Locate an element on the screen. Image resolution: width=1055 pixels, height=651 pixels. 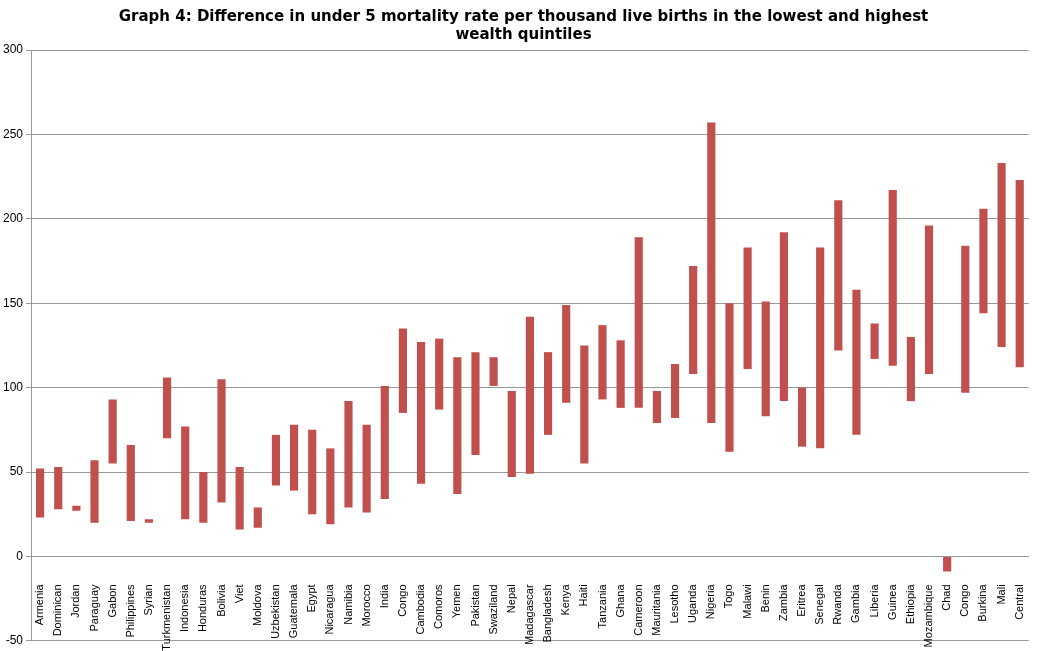
x-tick-label: Tanzania is located at coordinates (601, 606).